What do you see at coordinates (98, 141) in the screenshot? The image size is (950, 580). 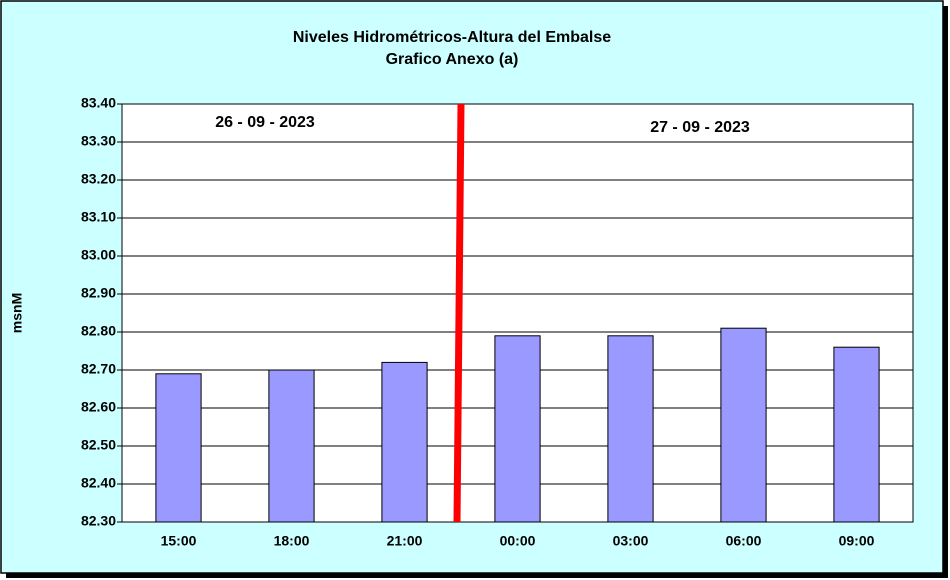 I see `y-tick-label: 83.30` at bounding box center [98, 141].